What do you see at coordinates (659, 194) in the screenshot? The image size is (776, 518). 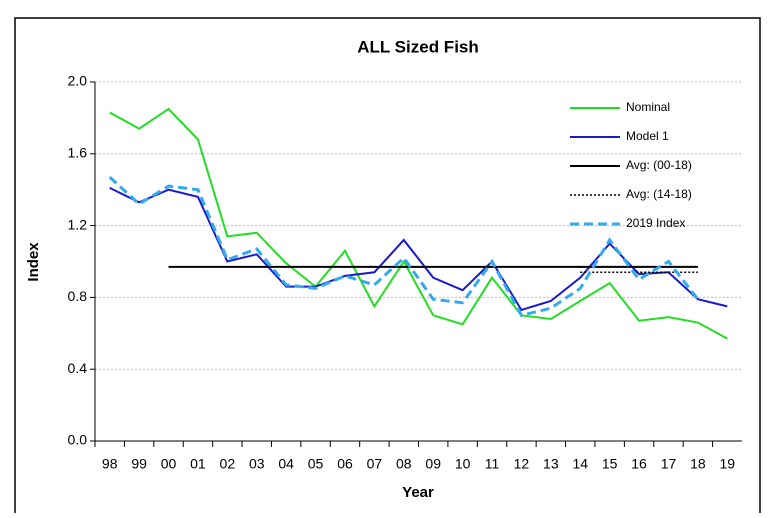 I see `legend-label: Avg: (14-18)` at bounding box center [659, 194].